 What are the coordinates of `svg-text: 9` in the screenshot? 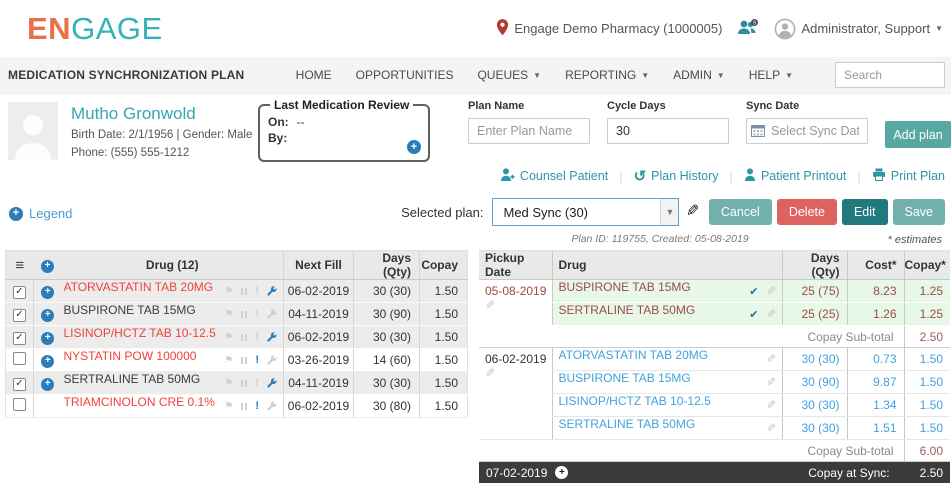 It's located at (754, 24).